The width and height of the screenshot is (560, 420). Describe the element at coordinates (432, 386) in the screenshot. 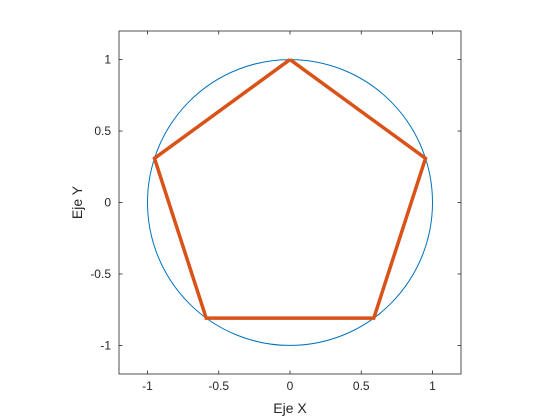

I see `x-tick-label: 1` at that location.